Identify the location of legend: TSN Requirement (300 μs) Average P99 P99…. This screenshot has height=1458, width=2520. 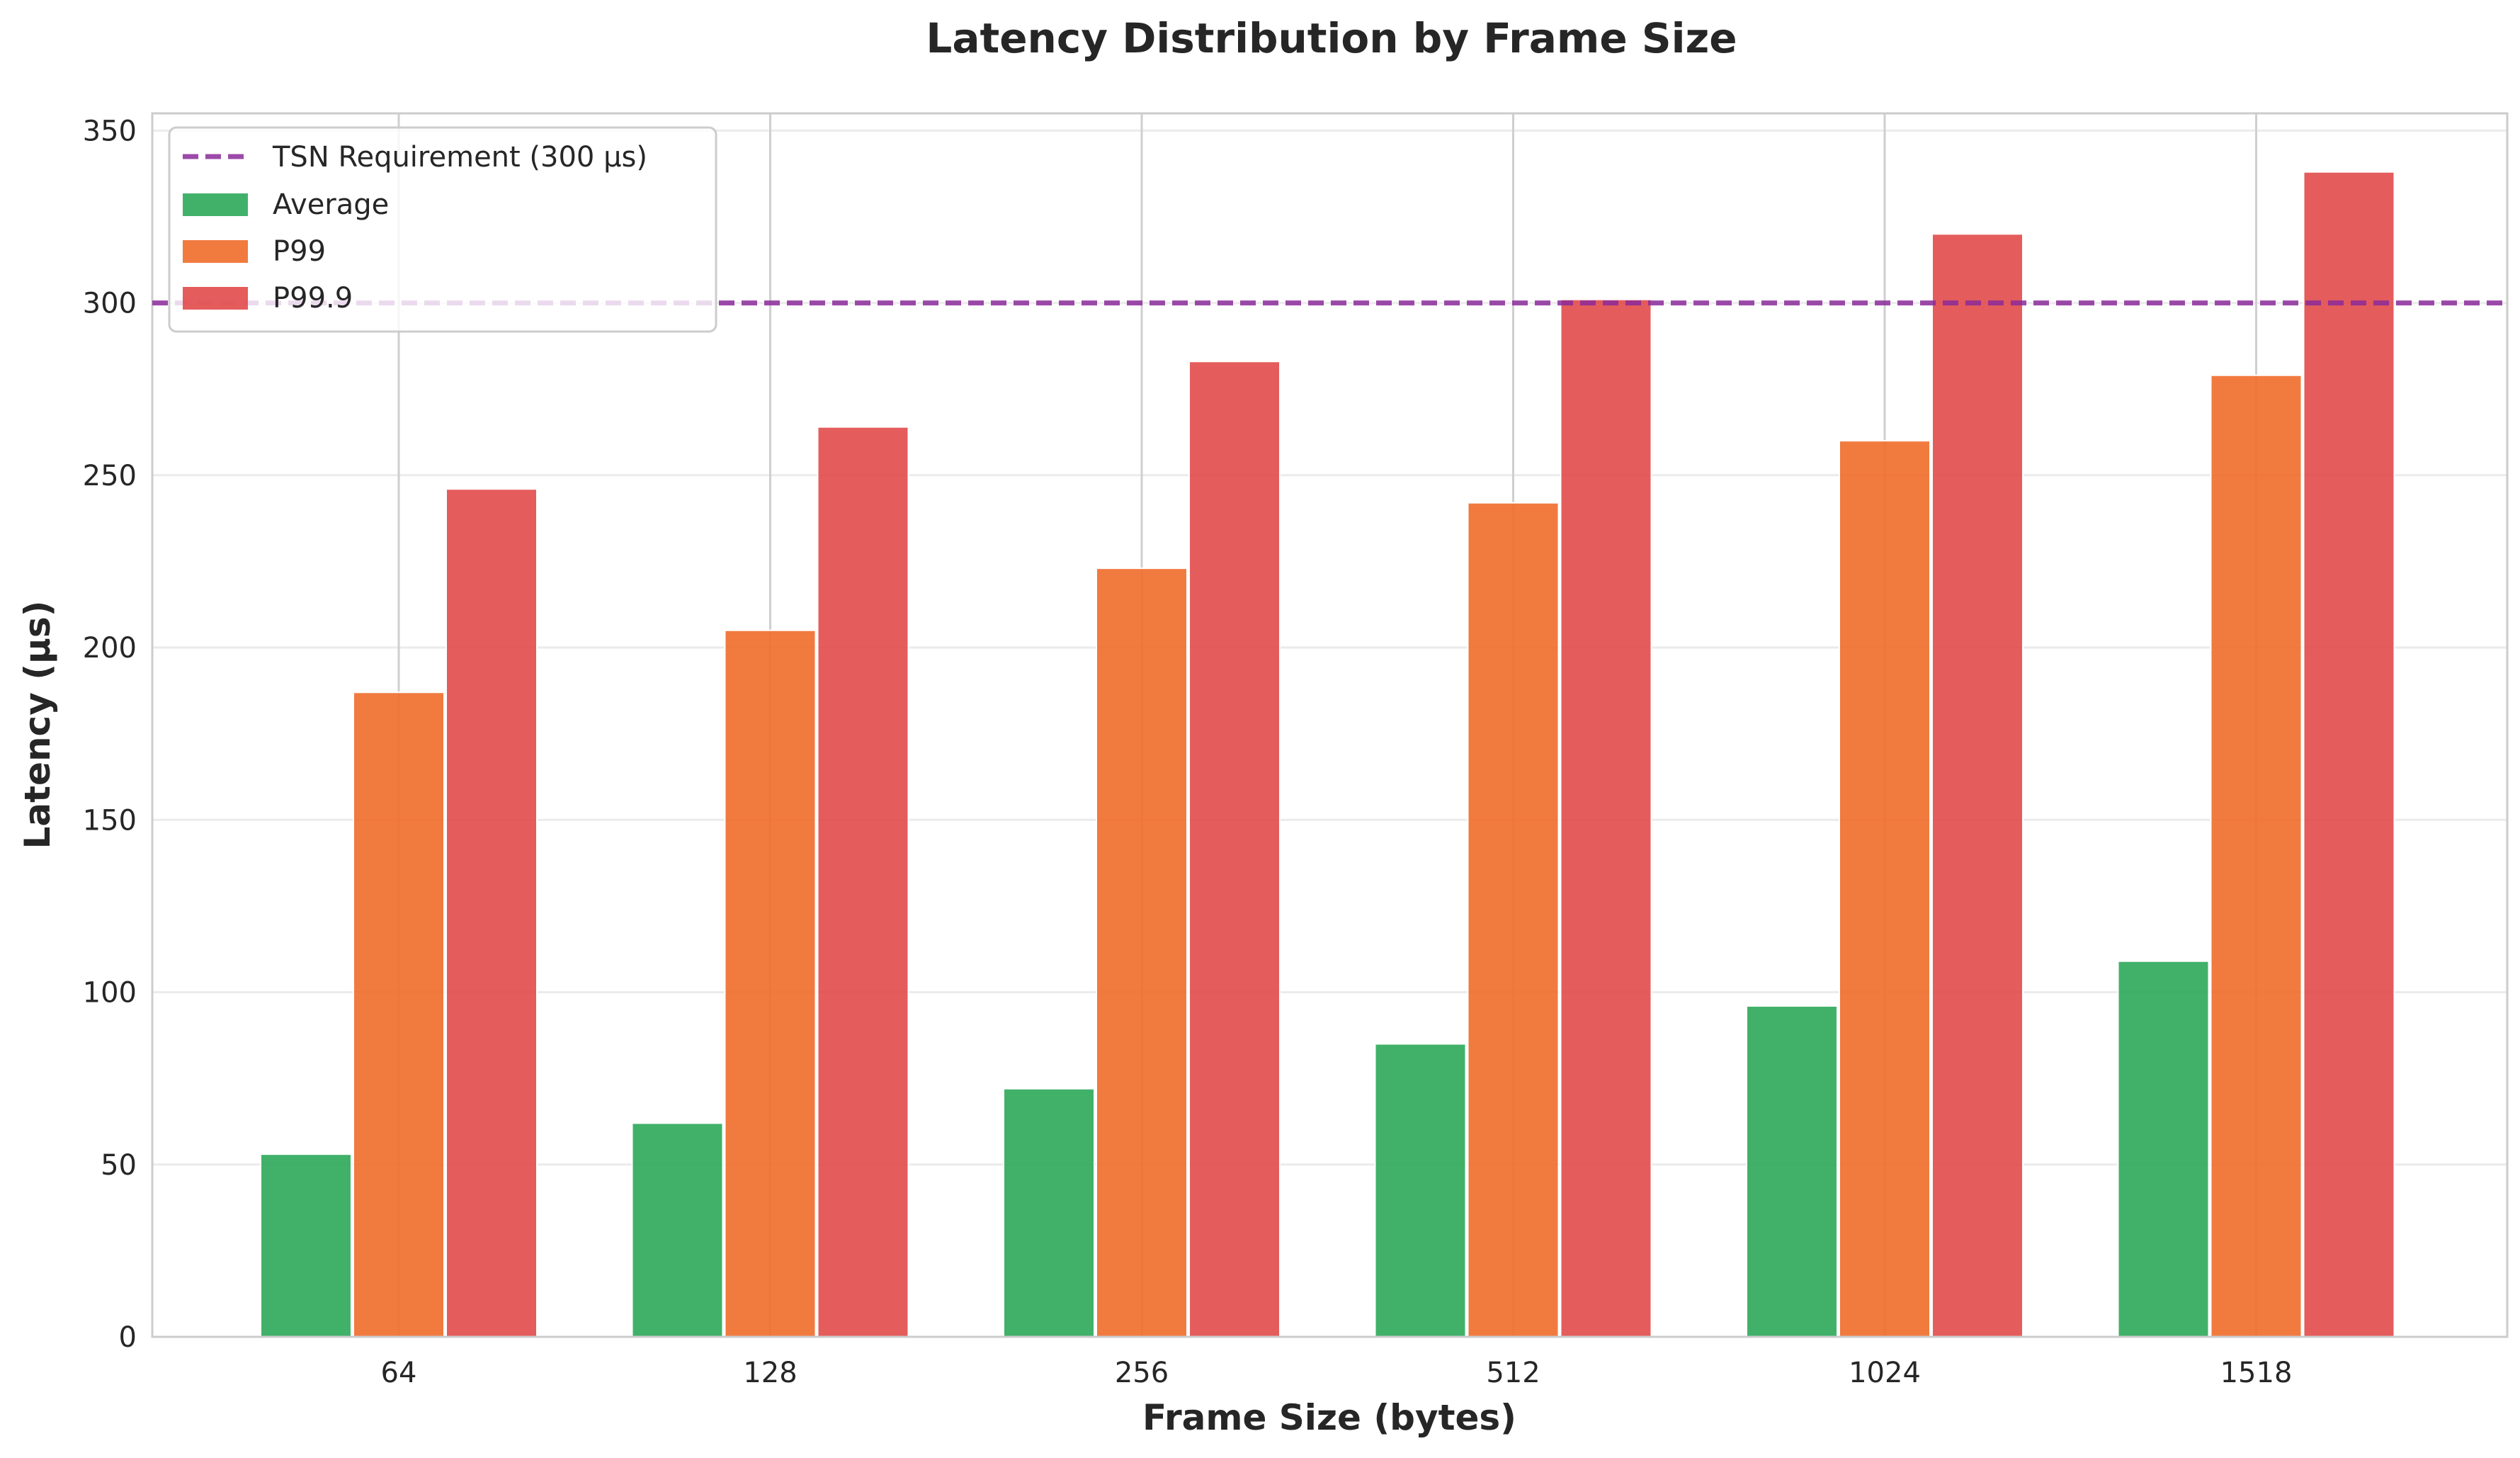
(443, 229).